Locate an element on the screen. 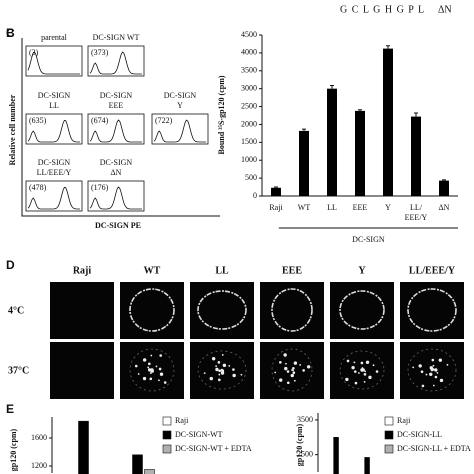  column-header: LL is located at coordinates (222, 270).